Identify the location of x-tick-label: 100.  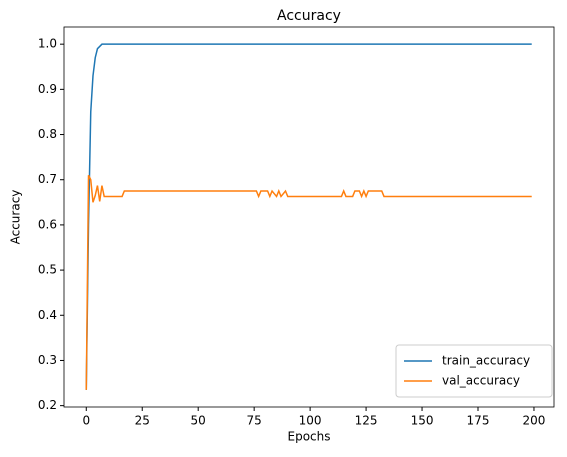
(310, 421).